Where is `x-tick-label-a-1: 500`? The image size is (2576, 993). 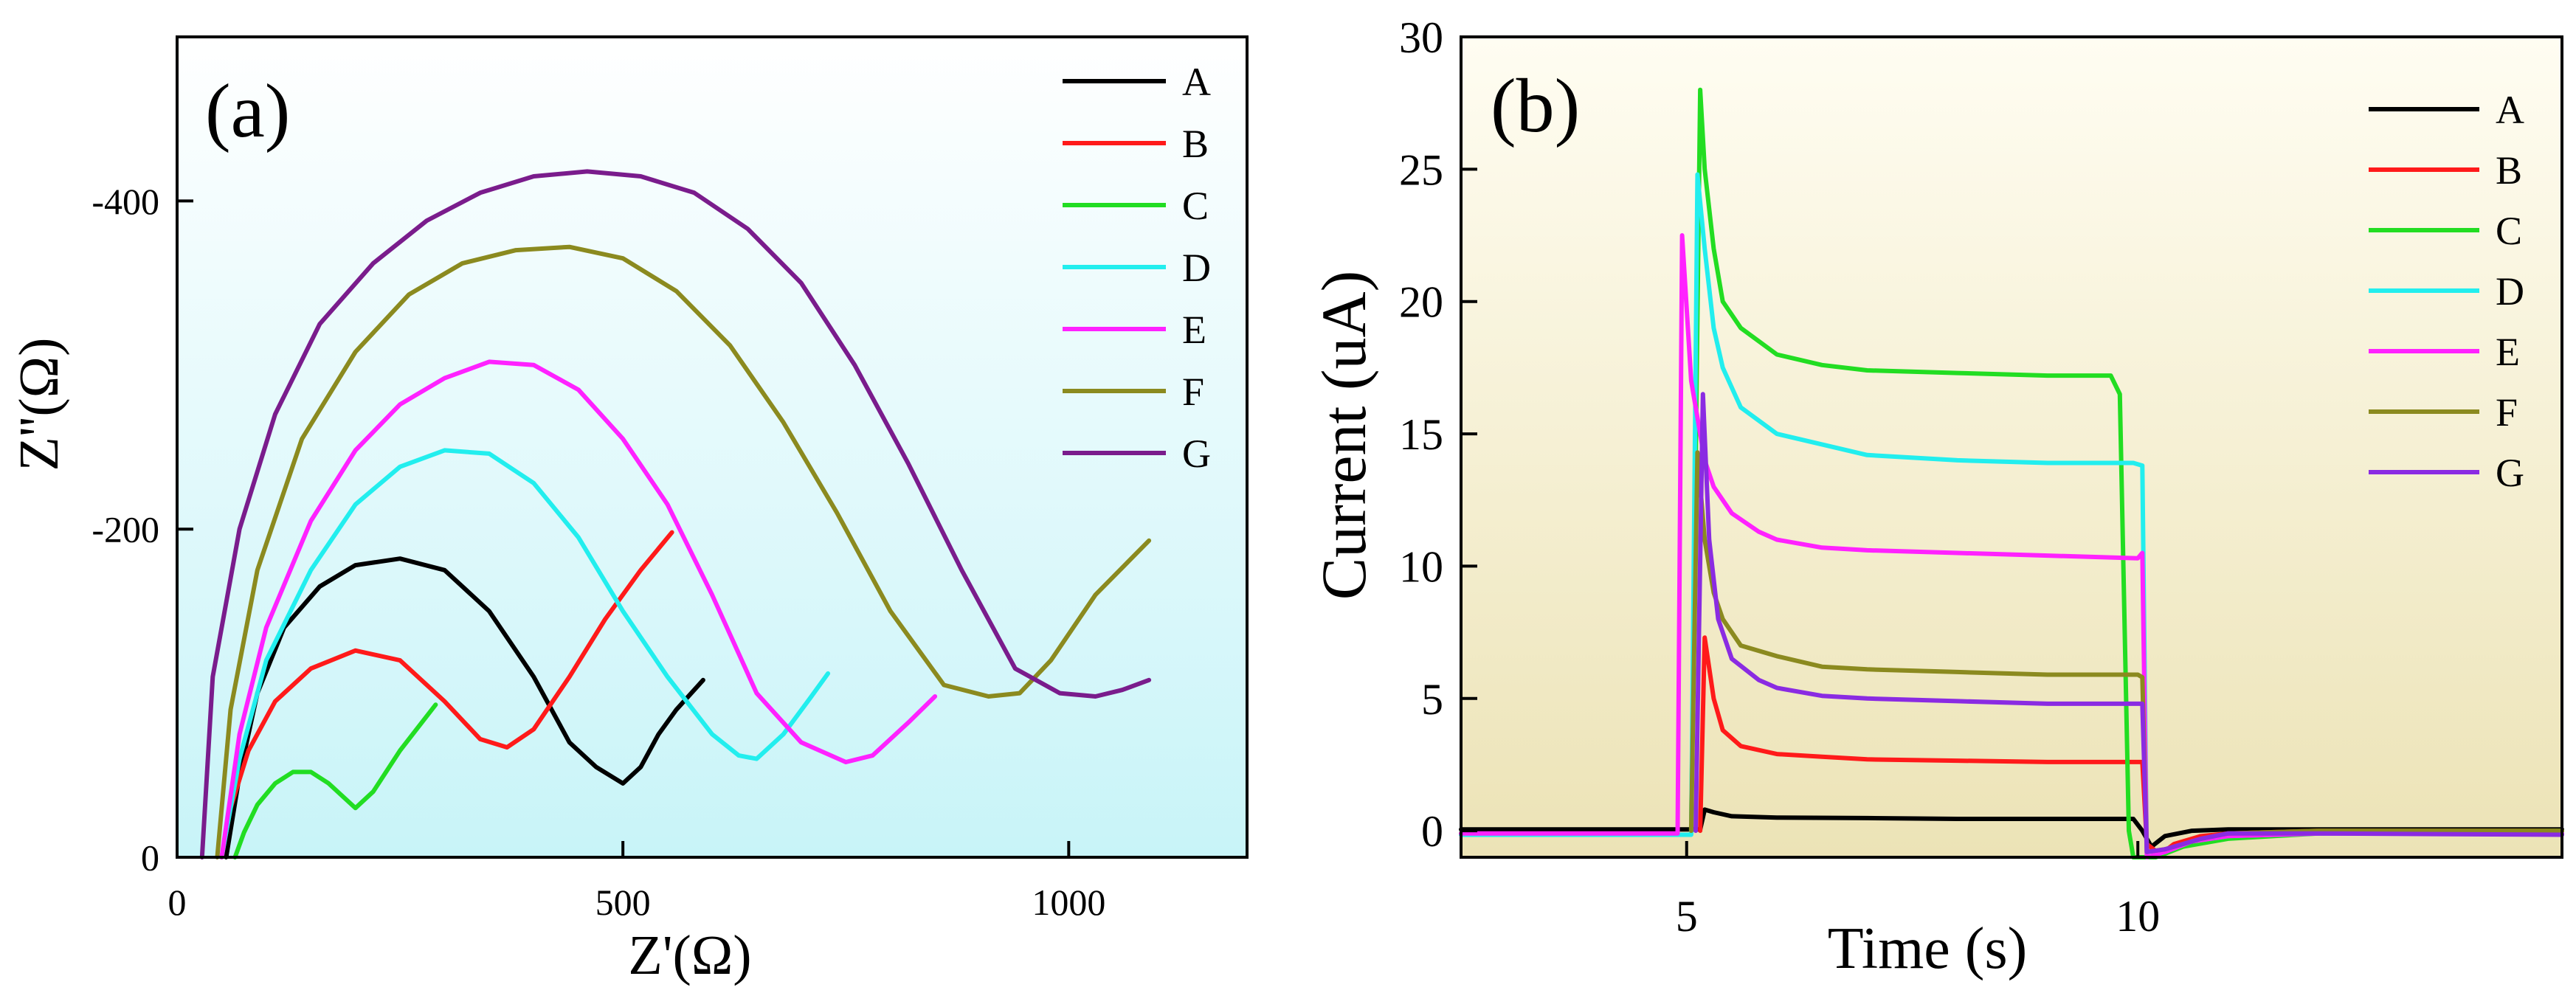
x-tick-label-a-1: 500 is located at coordinates (623, 902).